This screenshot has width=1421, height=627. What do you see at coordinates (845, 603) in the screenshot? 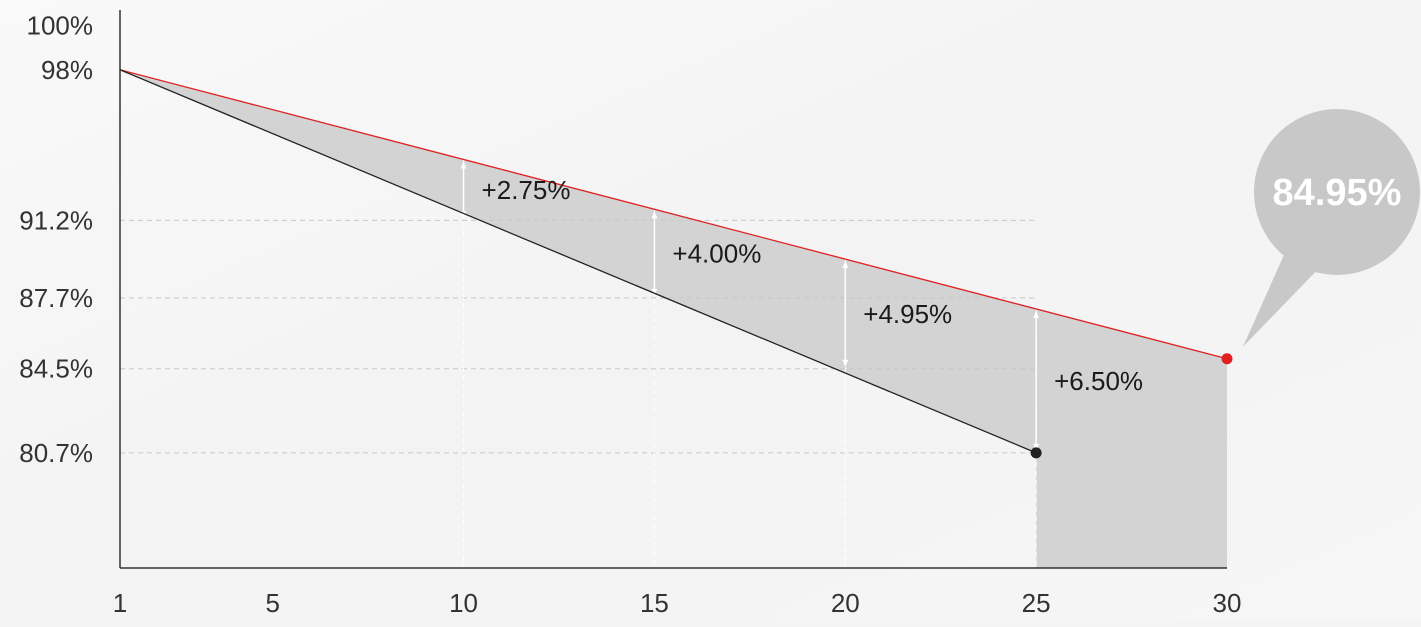
I see `x-tick-label: 20` at bounding box center [845, 603].